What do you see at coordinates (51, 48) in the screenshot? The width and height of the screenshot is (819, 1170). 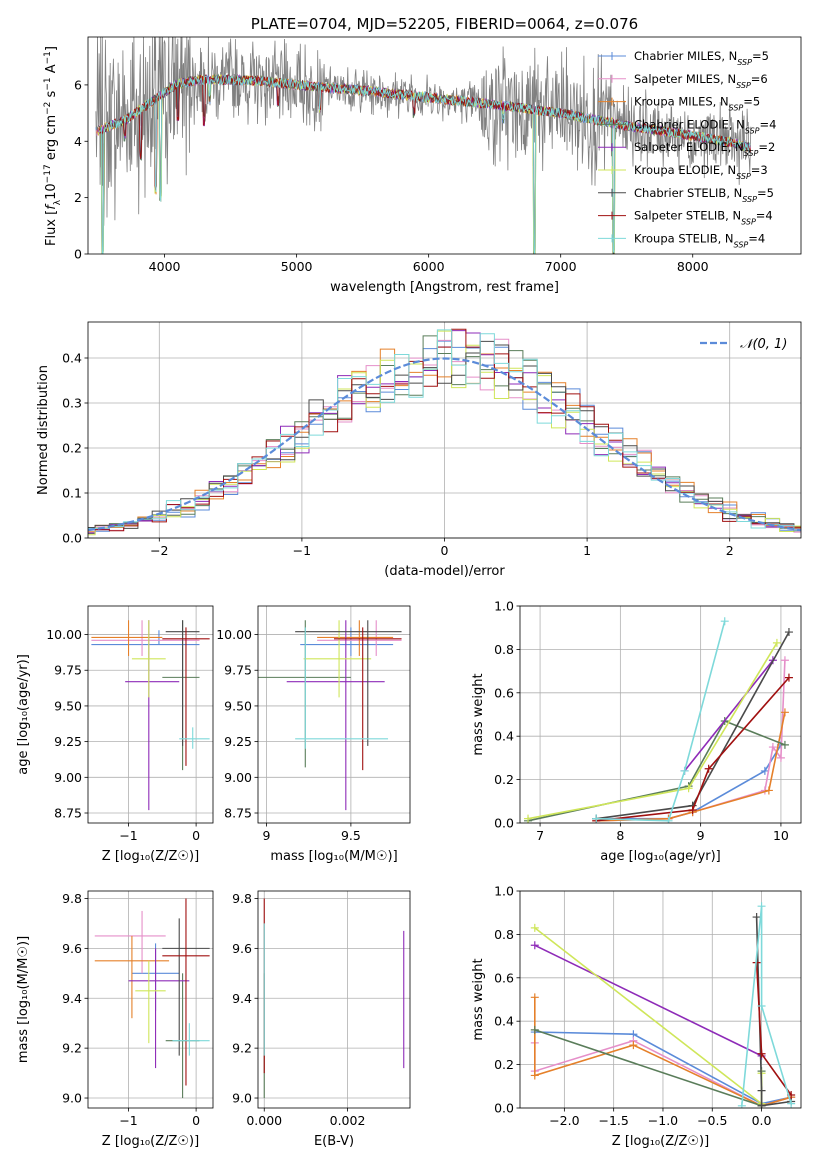 I see `y-axis-label-part: ]` at bounding box center [51, 48].